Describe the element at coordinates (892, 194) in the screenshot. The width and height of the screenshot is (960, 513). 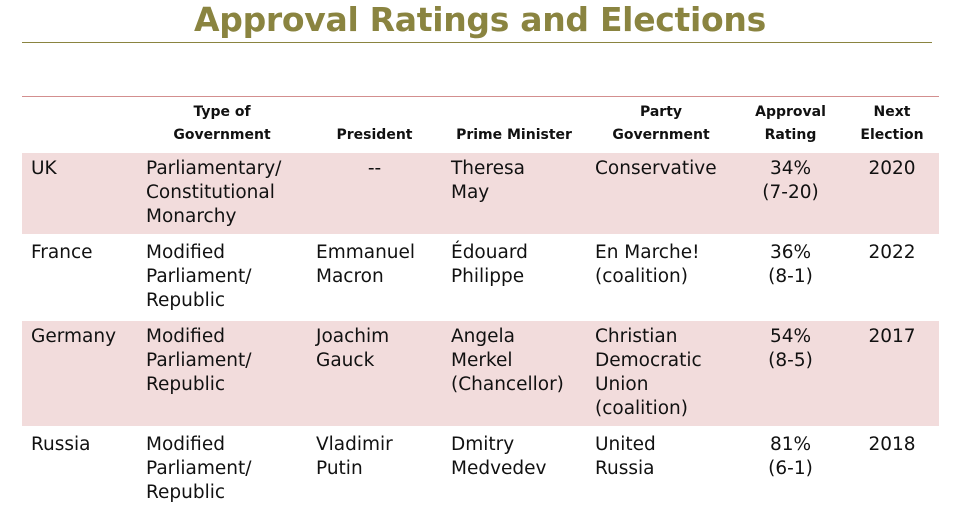
I see `next-election-cell: 2020` at that location.